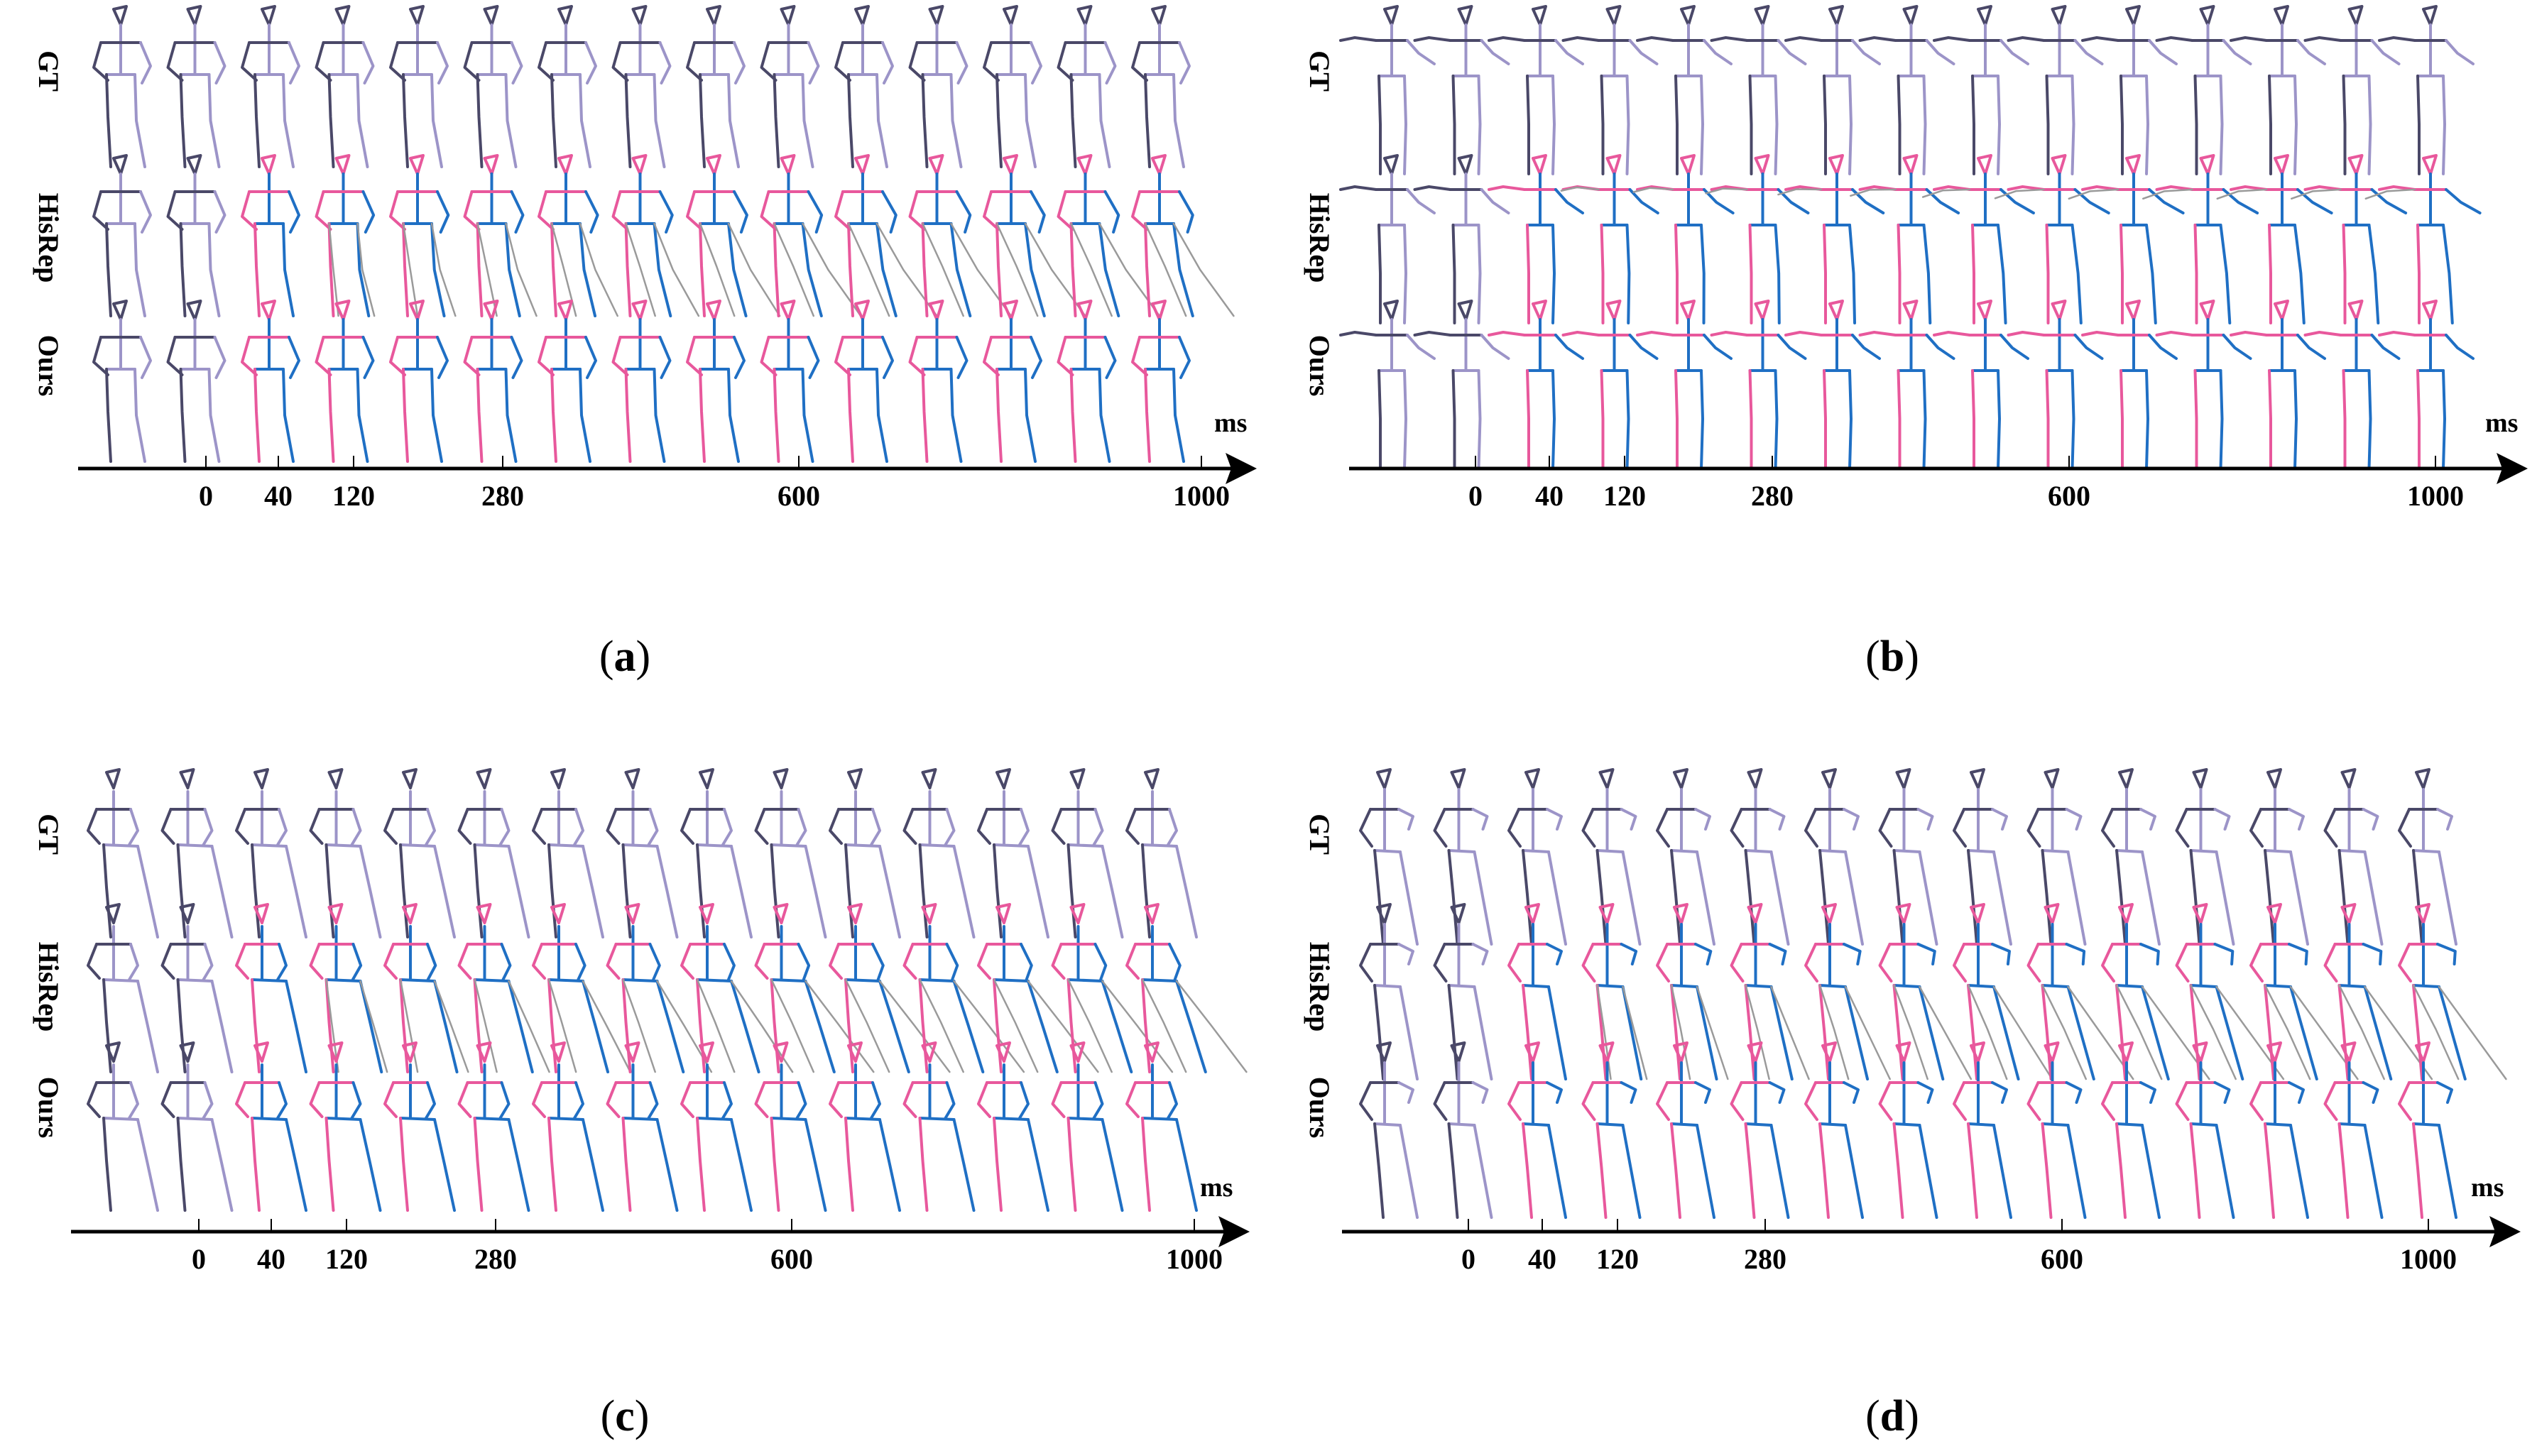 The height and width of the screenshot is (1456, 2537). Describe the element at coordinates (625, 657) in the screenshot. I see `caption-letter: a` at that location.